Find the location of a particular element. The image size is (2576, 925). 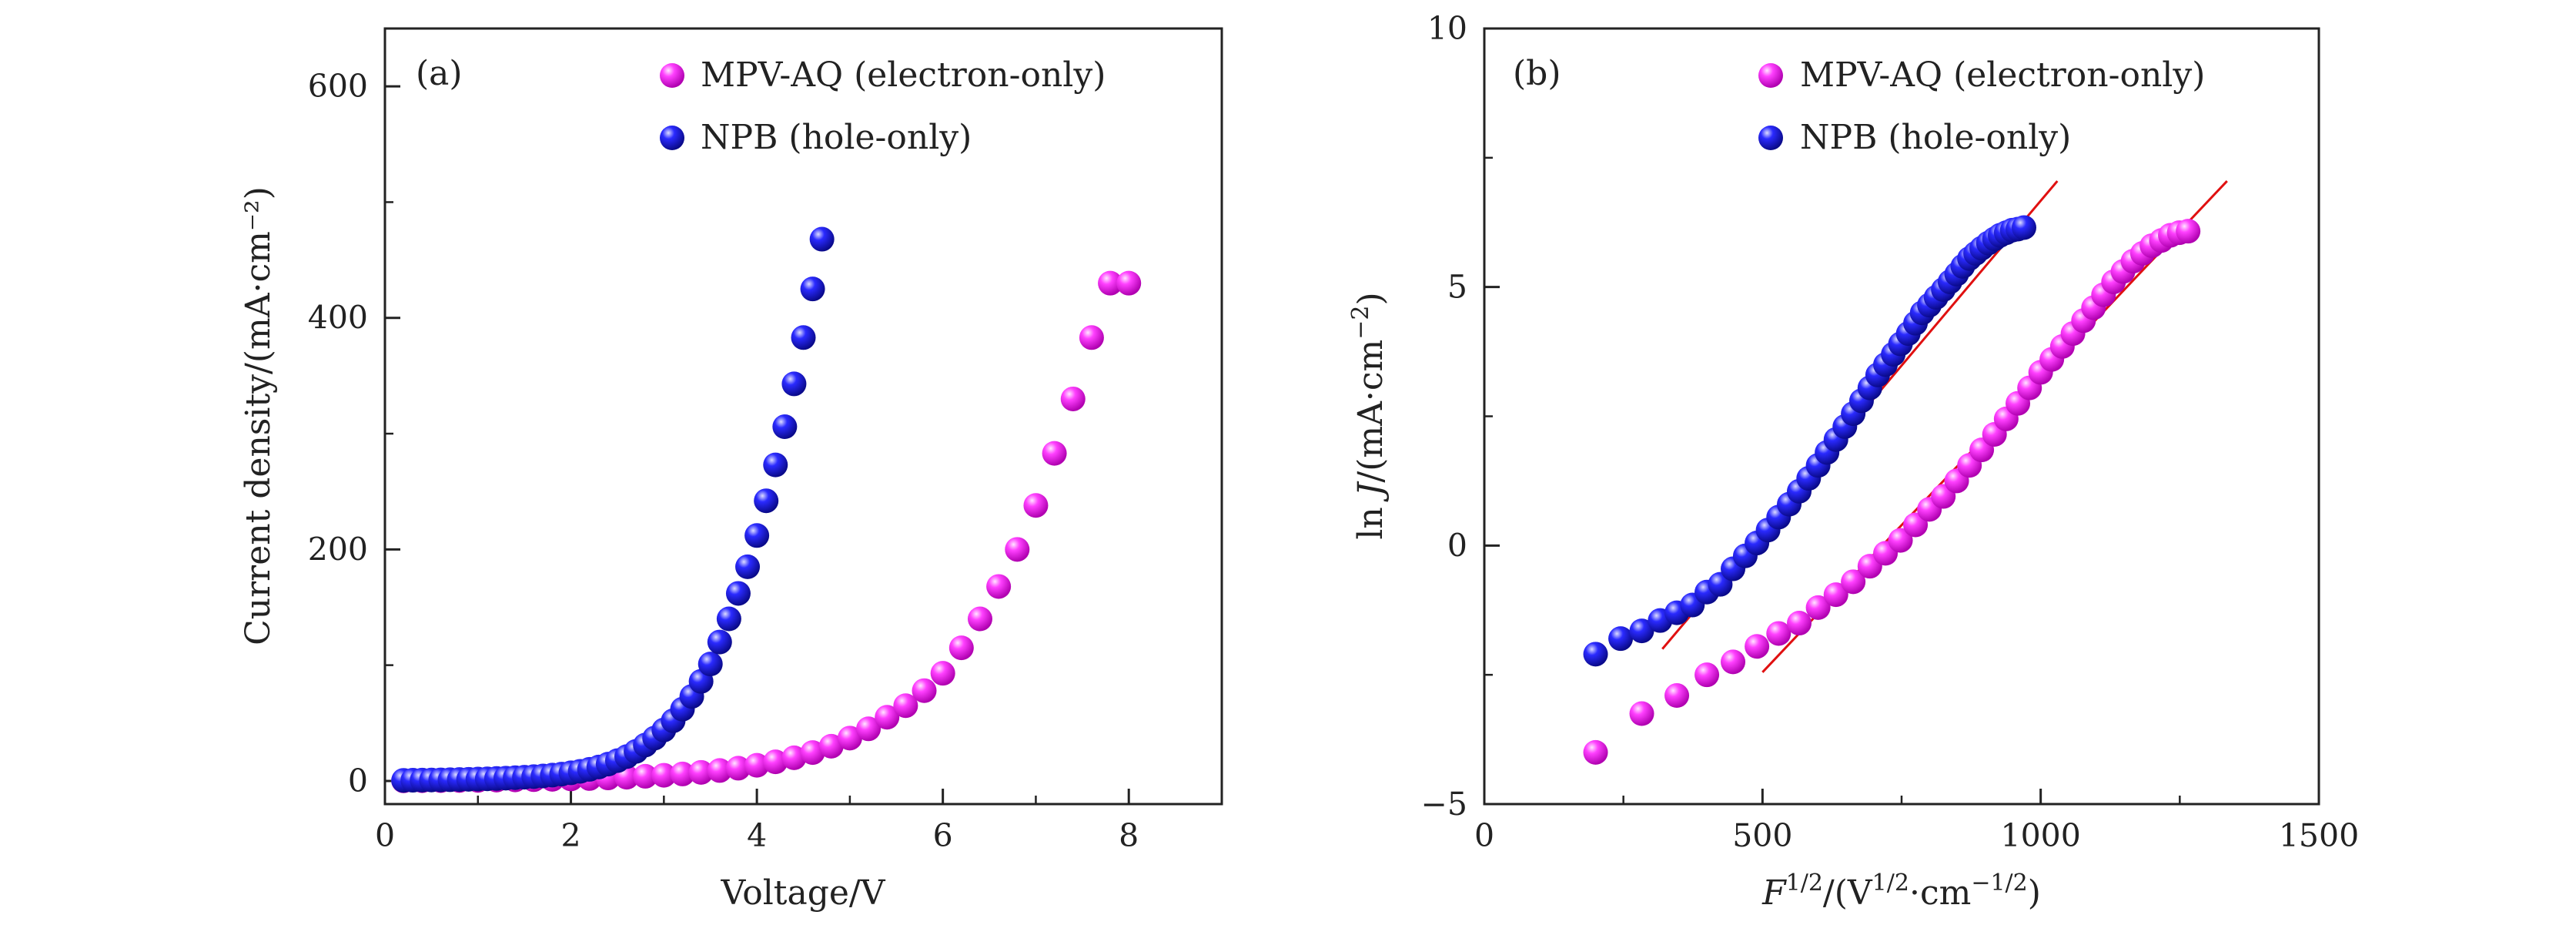

panel-b-tag: (b) is located at coordinates (1537, 73).